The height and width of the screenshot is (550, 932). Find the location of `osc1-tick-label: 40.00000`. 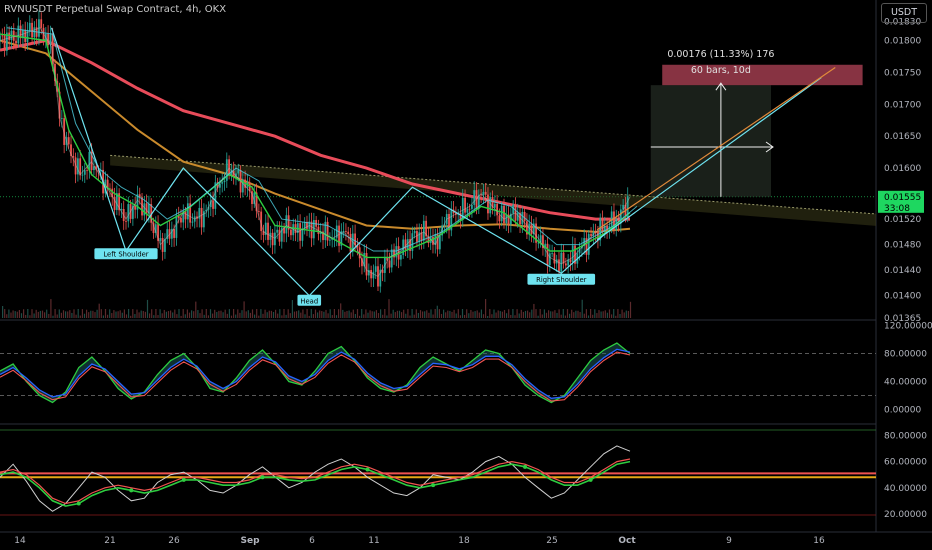

osc1-tick-label: 40.00000 is located at coordinates (905, 383).